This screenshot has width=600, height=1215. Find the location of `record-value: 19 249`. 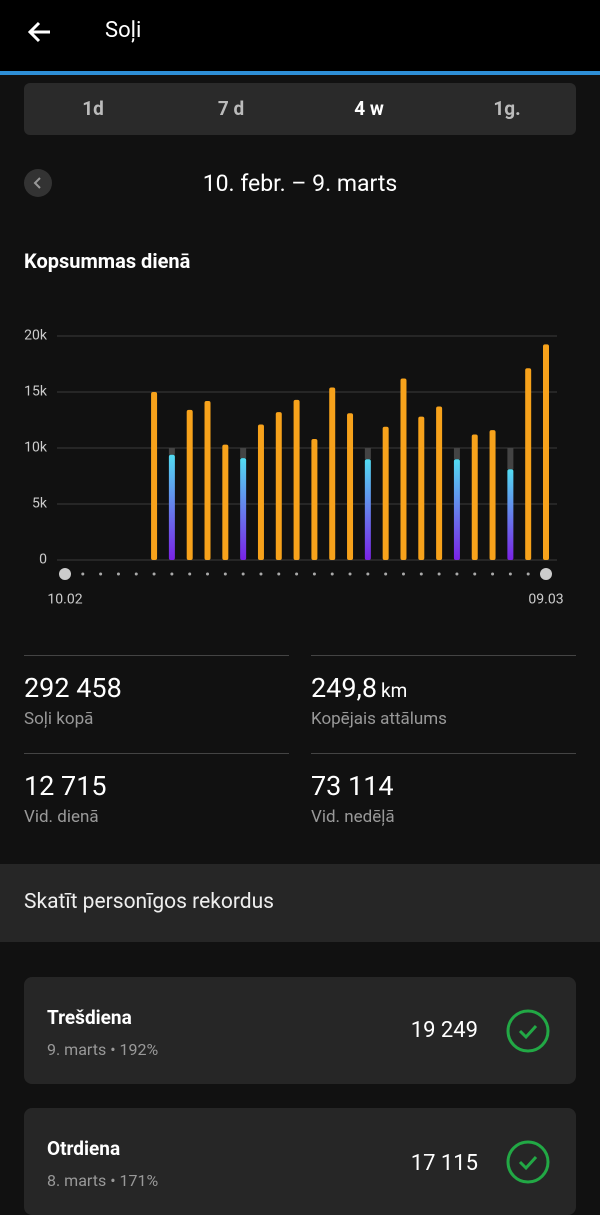

record-value: 19 249 is located at coordinates (444, 1030).